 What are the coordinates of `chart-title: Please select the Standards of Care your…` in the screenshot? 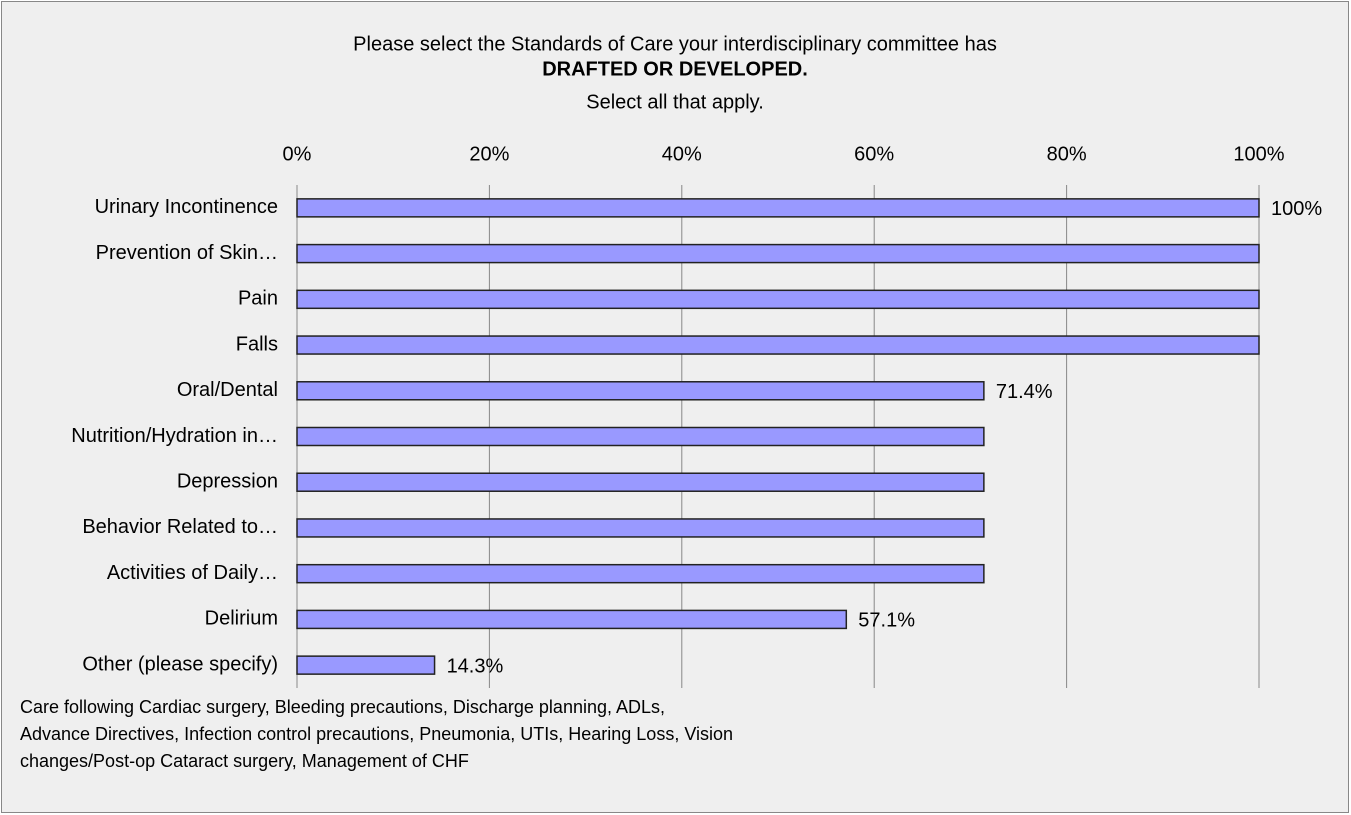 It's located at (675, 44).